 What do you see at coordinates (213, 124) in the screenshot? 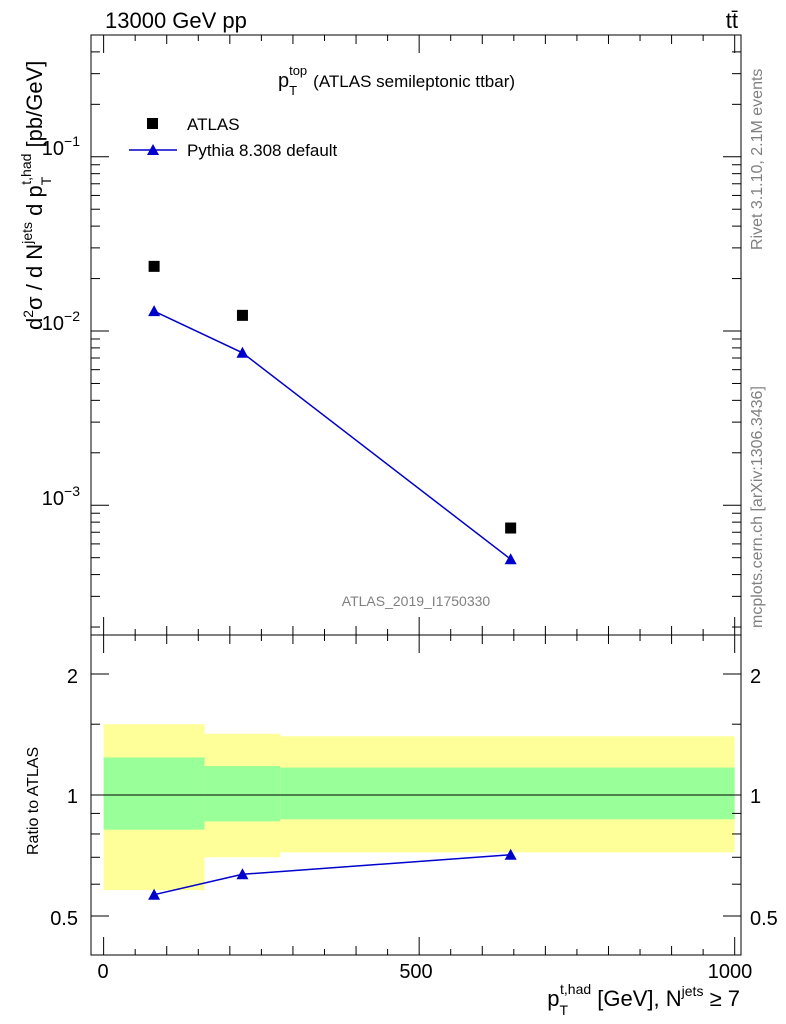
I see `legend-atlas-label: ATLAS` at bounding box center [213, 124].